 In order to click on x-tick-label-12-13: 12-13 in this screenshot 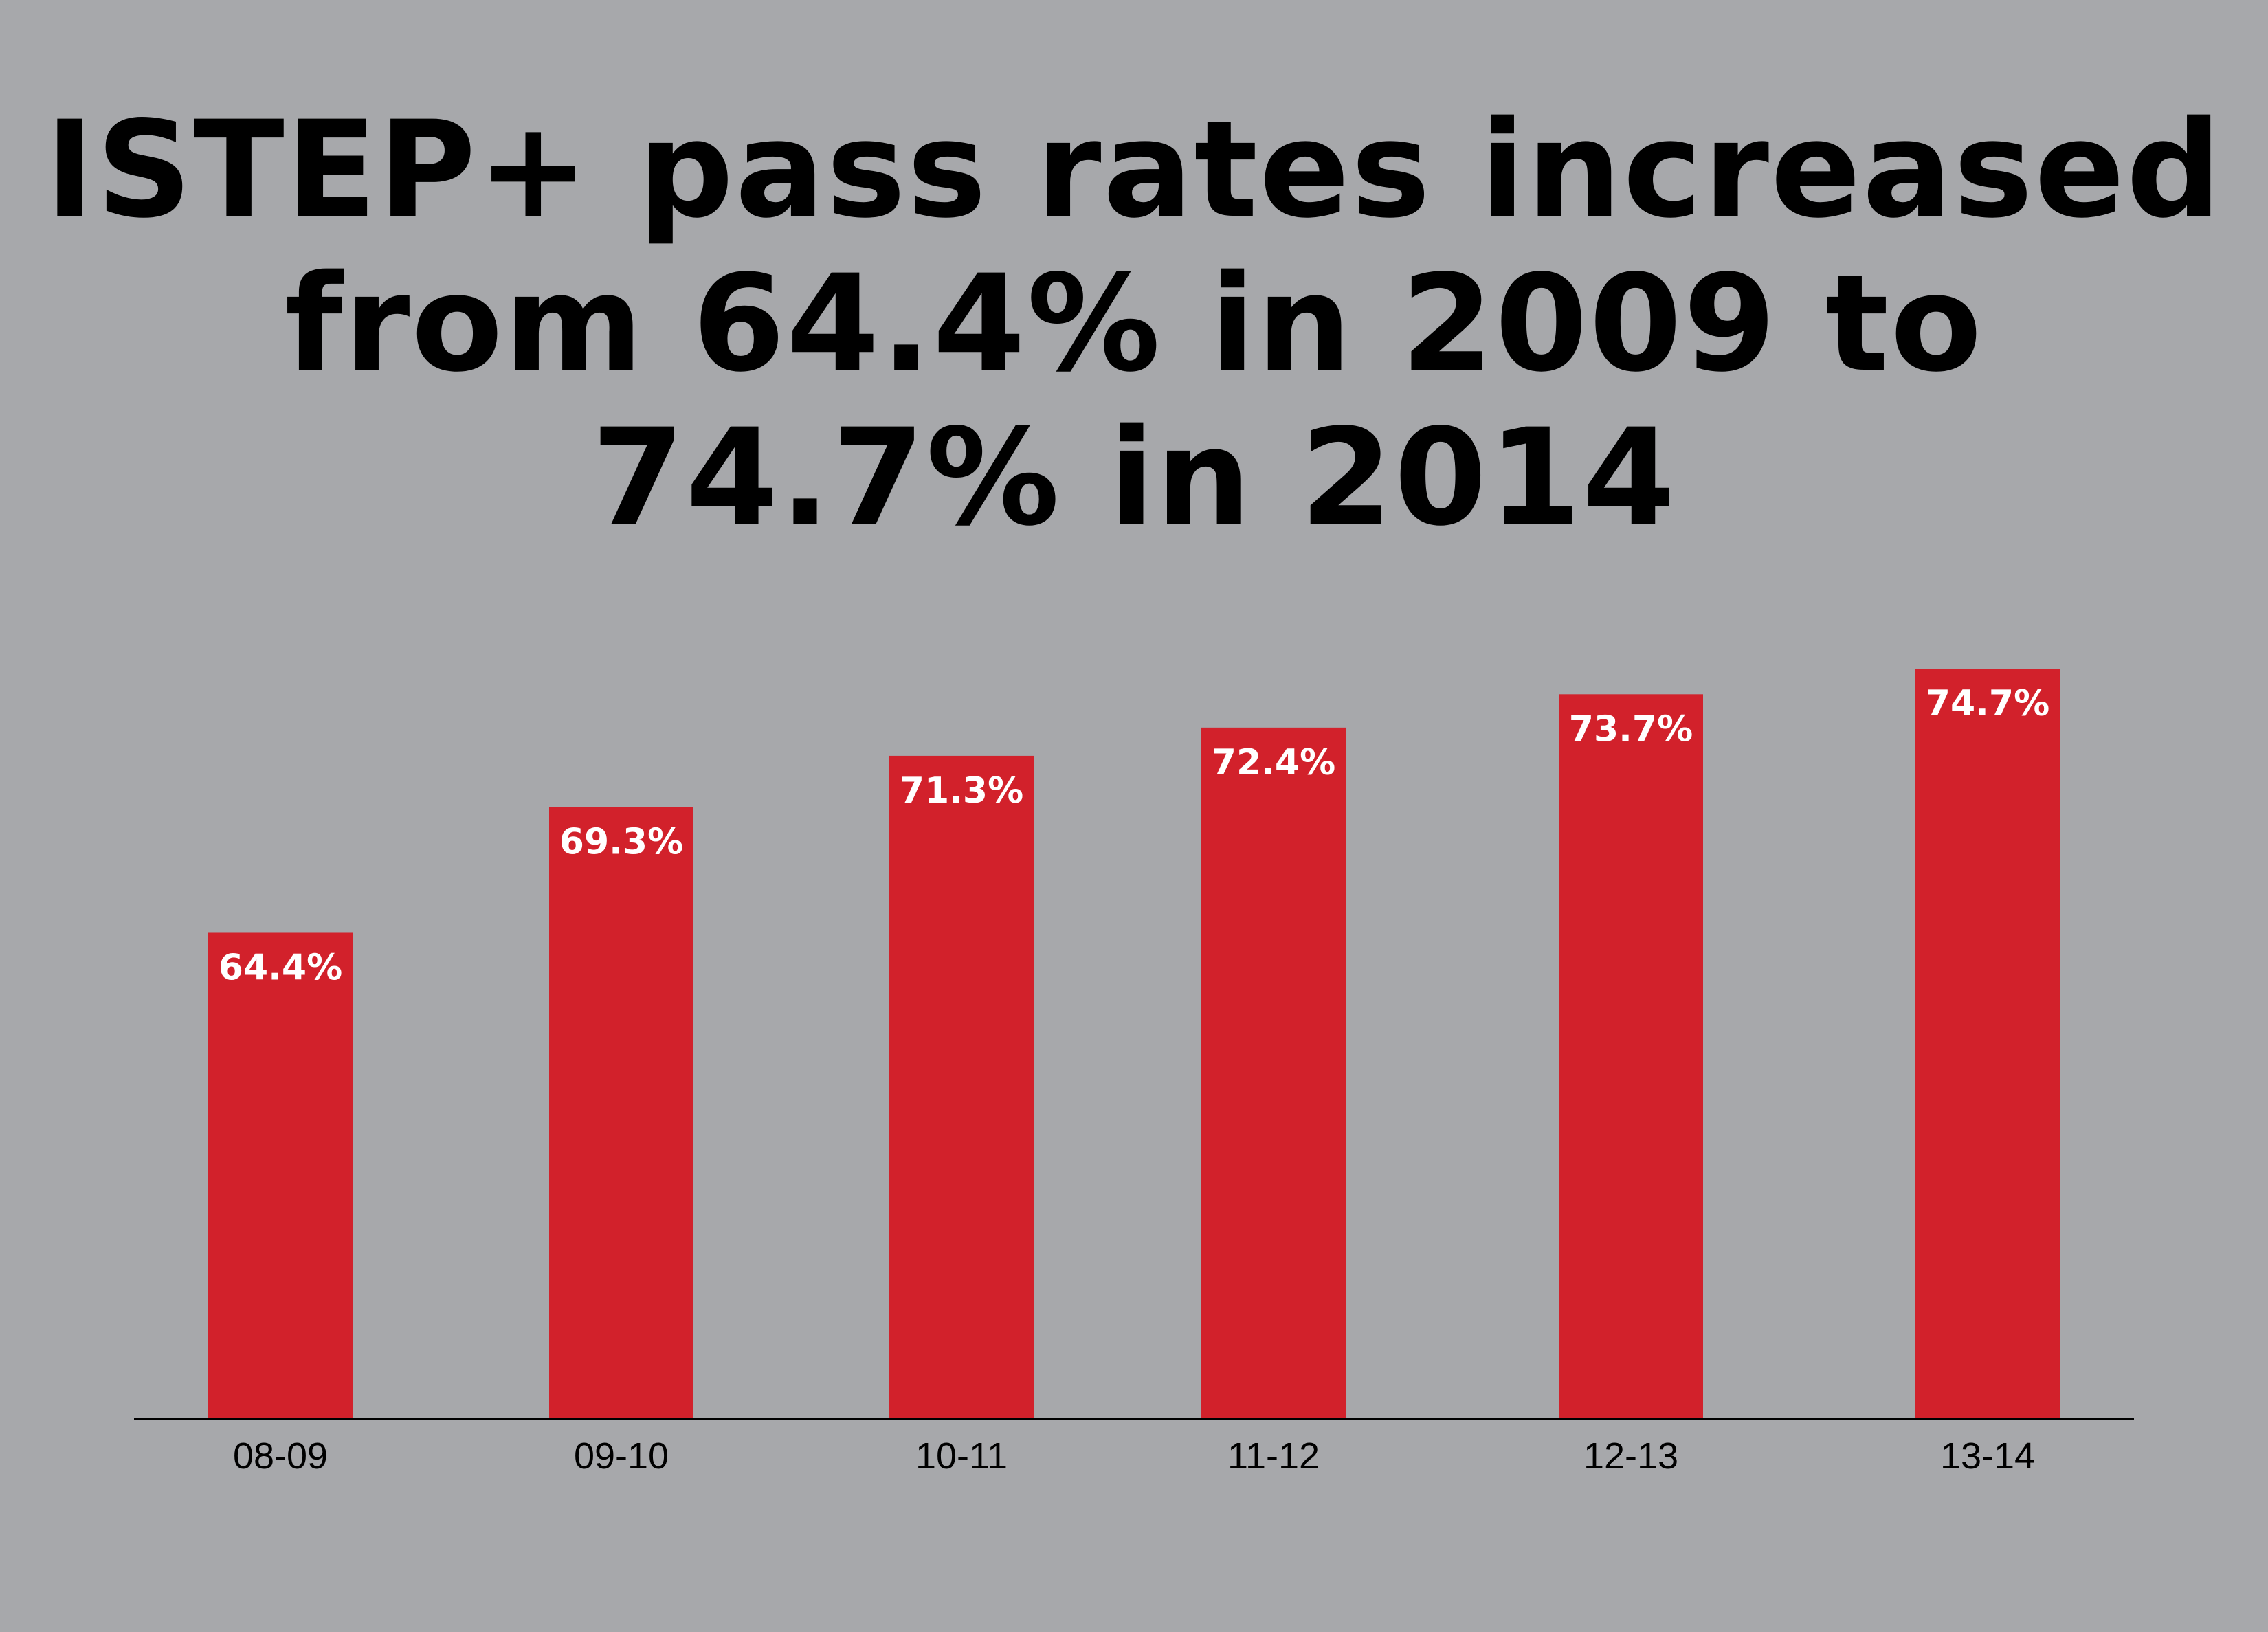, I will do `click(1631, 1456)`.